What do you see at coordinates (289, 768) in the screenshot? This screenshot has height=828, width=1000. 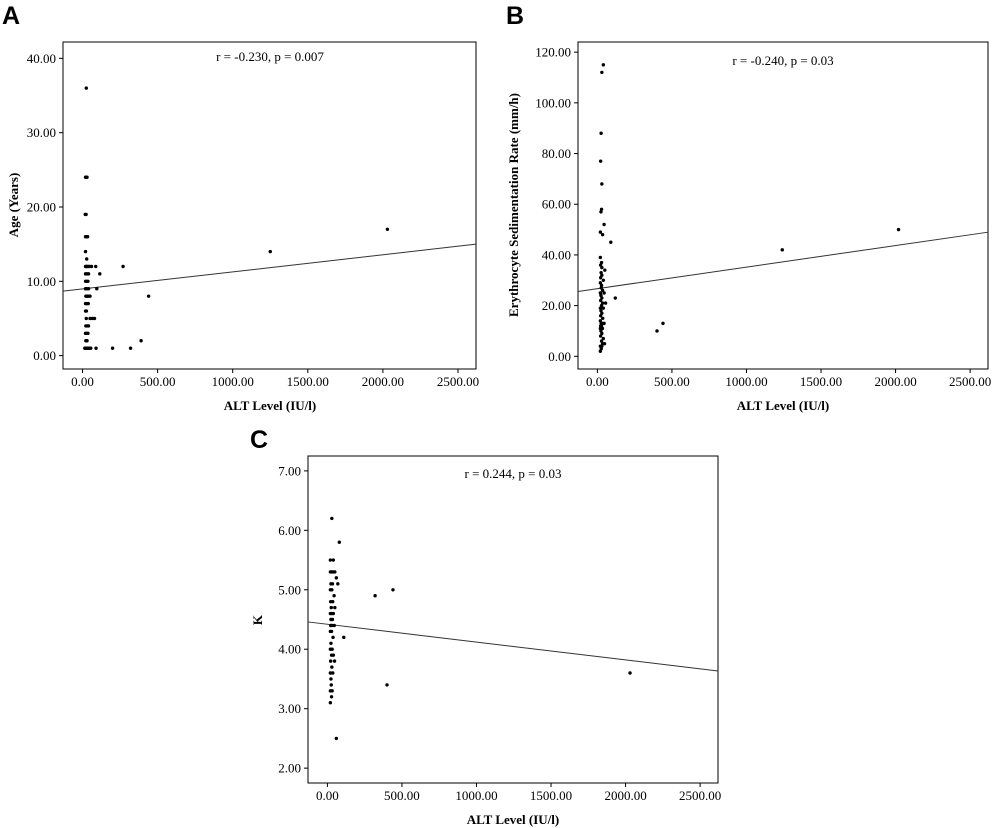 I see `panel-c-y-tick-label: 2.00` at bounding box center [289, 768].